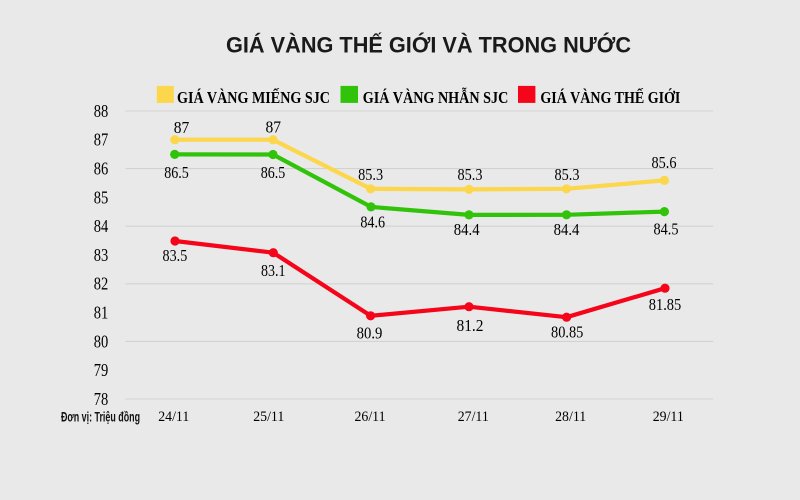  I want to click on svg-text:GIÁ VÀNG THẾ GIỚI VÀ TRONG NƯỚ: GIÁ VÀNG THẾ GIỚI VÀ TRONG NƯỚC, so click(428, 45).